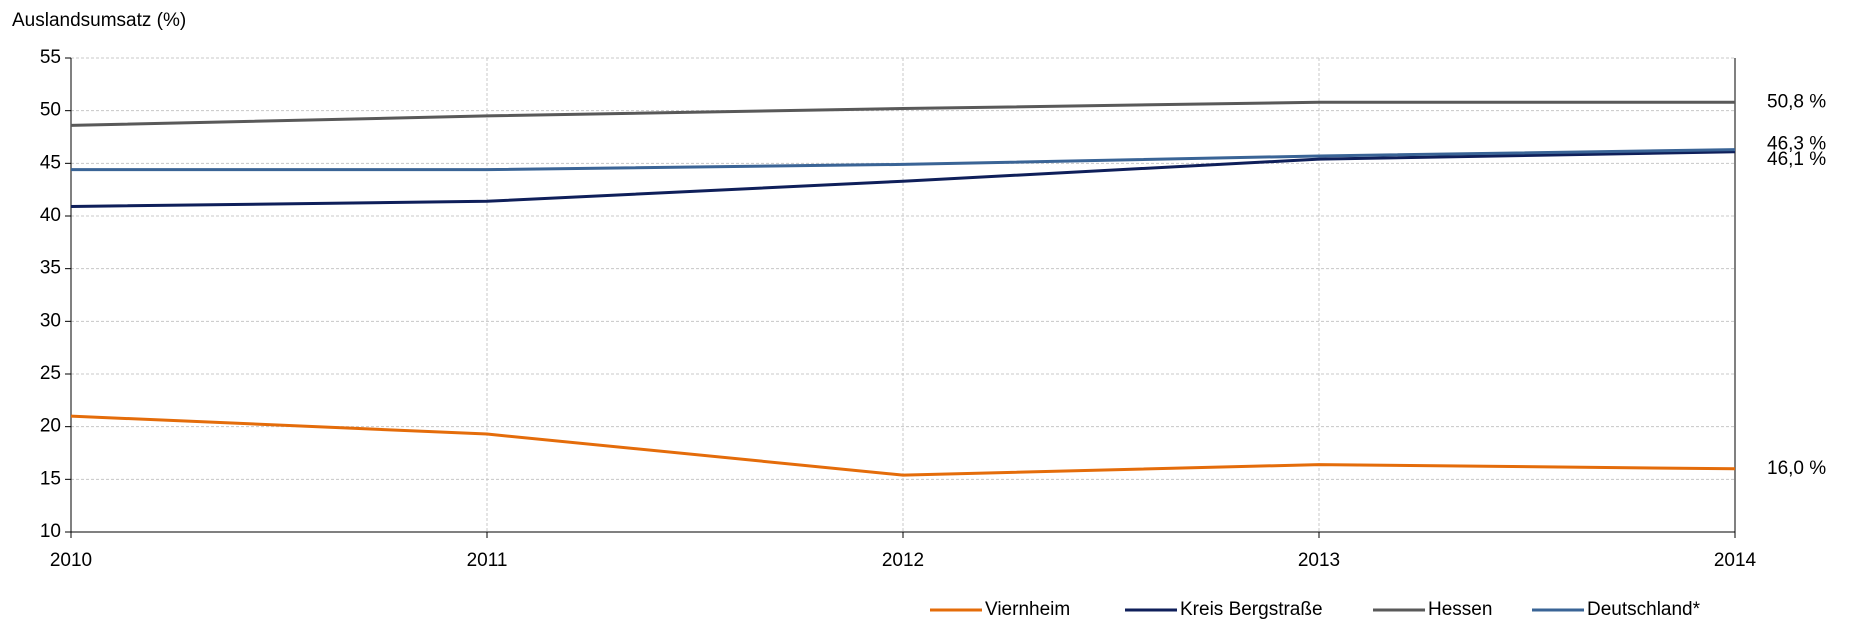 The width and height of the screenshot is (1851, 623). Describe the element at coordinates (1251, 609) in the screenshot. I see `legend-label: Kreis Bergstraße` at that location.